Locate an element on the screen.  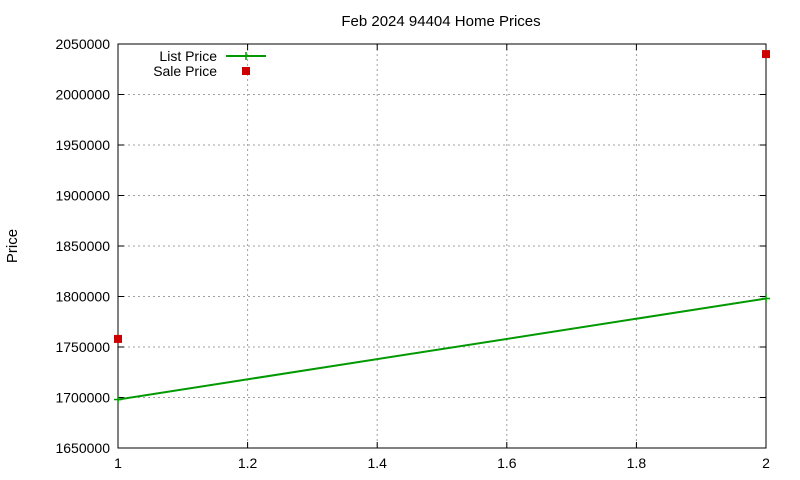
y-tick-label: 1850000 is located at coordinates (82, 246).